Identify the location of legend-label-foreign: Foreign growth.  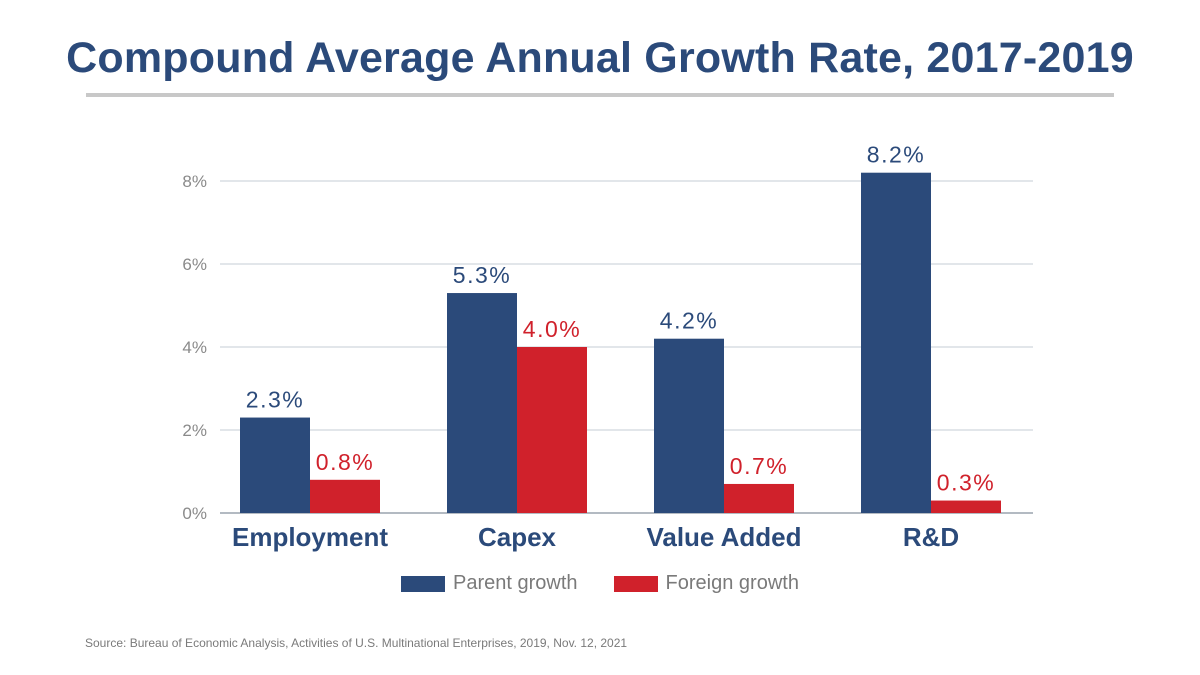
(732, 583).